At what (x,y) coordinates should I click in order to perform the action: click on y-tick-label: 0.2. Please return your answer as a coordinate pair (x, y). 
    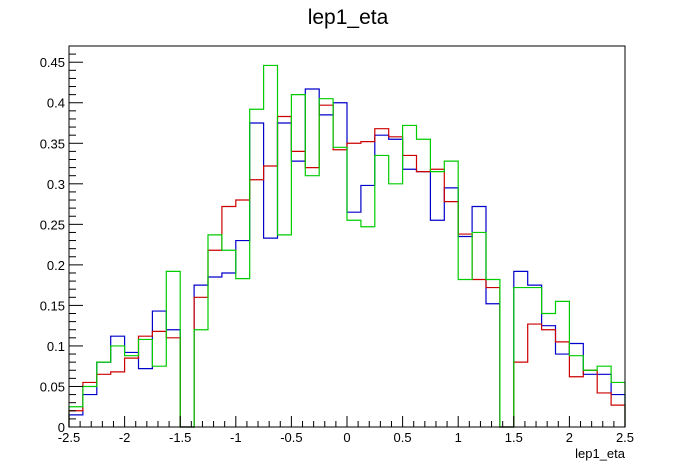
    Looking at the image, I should click on (56, 265).